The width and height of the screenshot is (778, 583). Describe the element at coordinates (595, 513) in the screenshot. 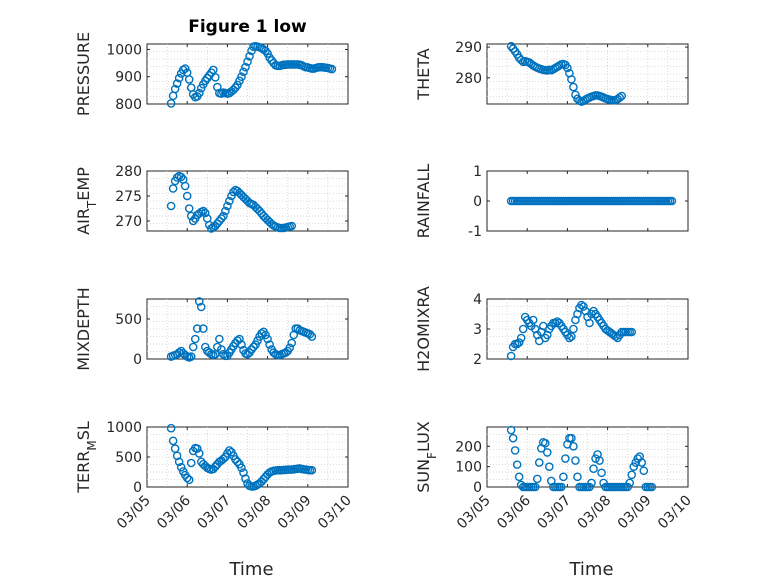

I see `x-tick-label: 03/08` at that location.